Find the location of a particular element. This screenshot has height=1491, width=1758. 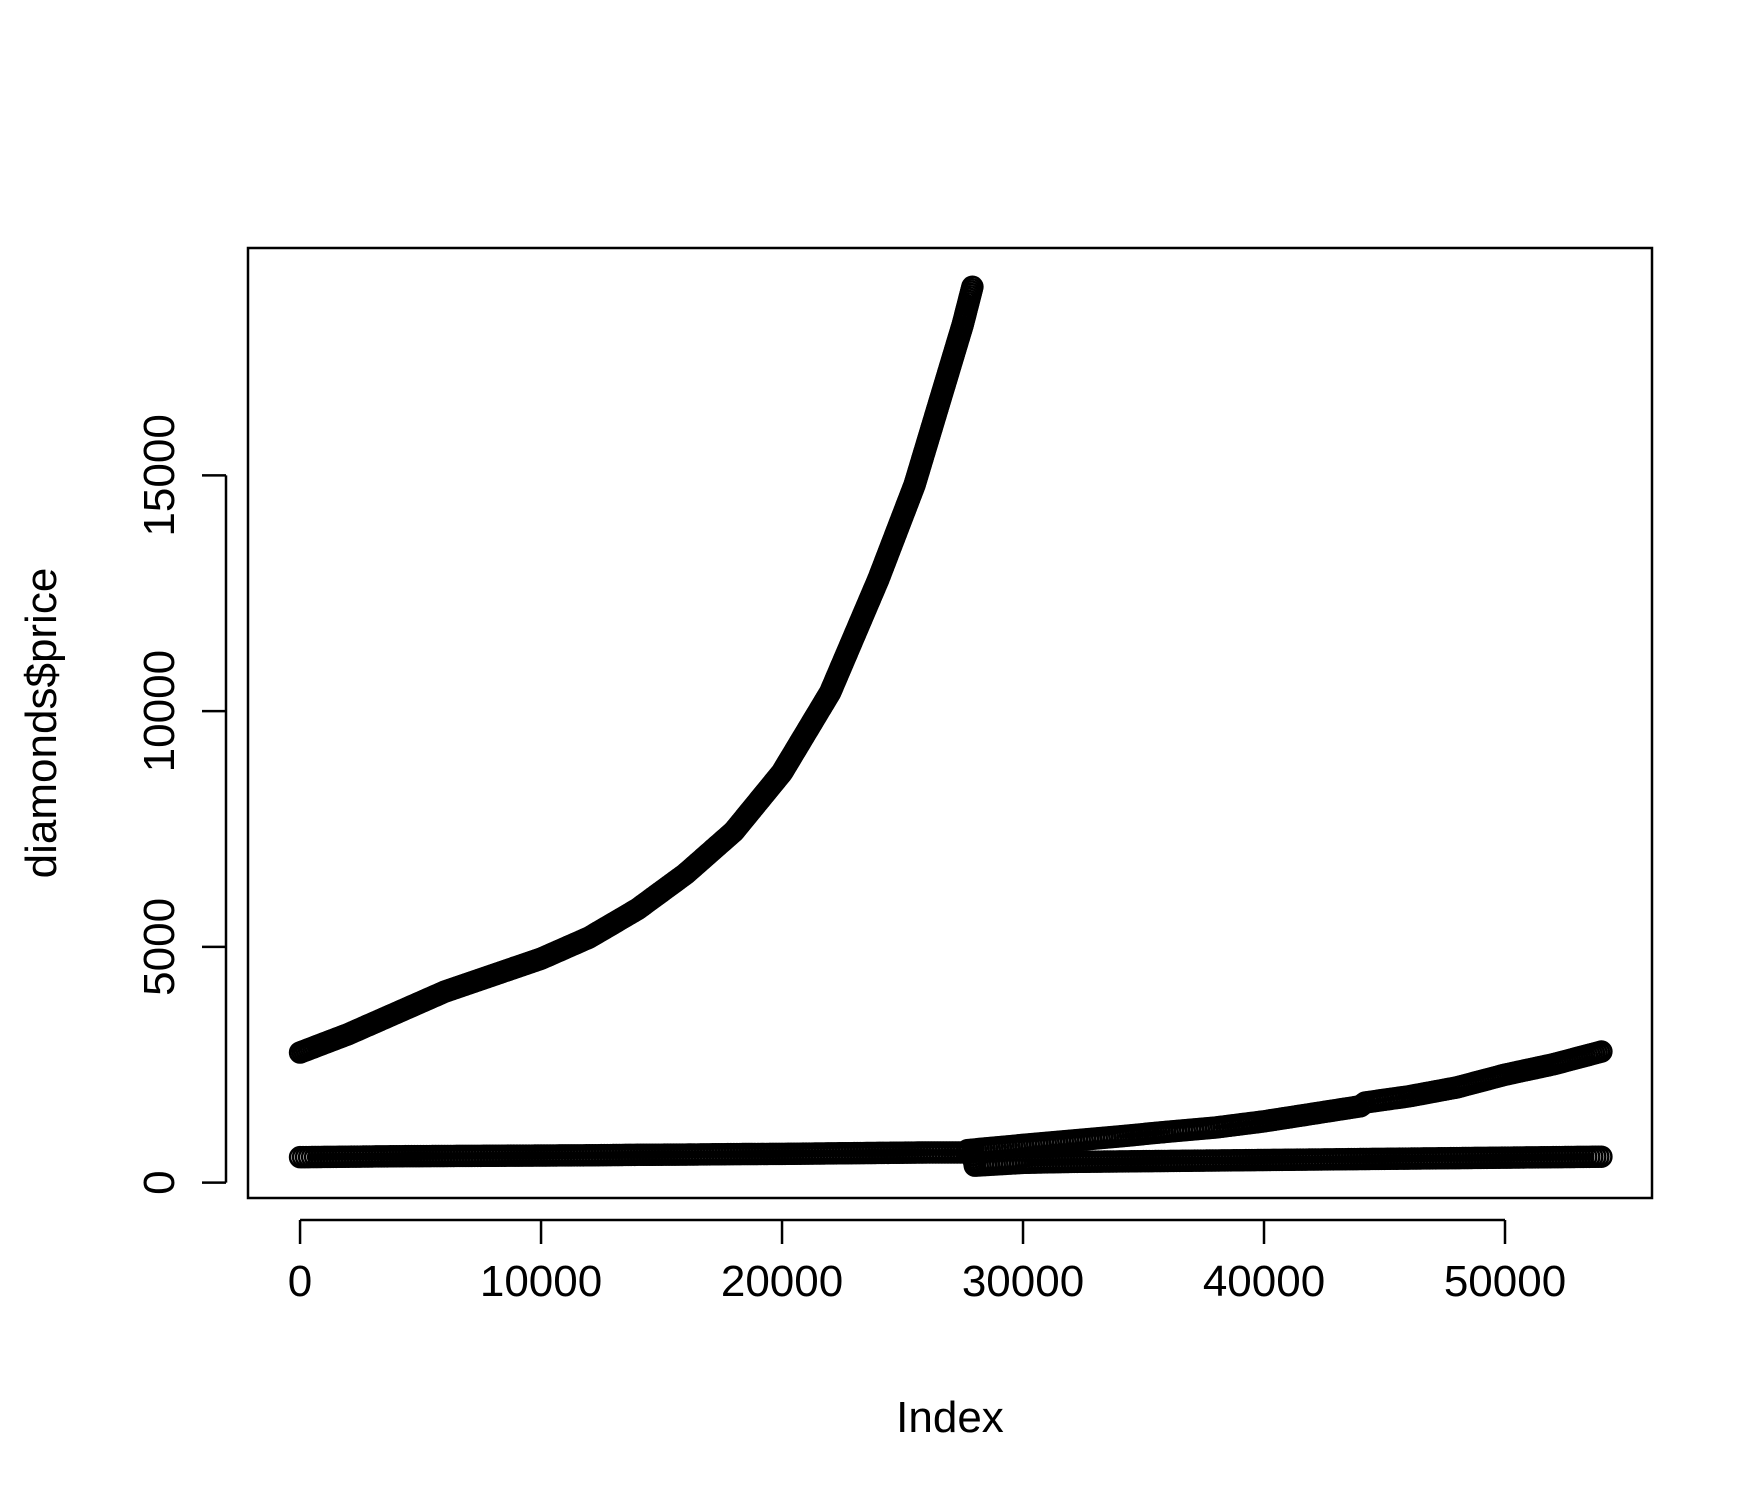

x-tick-label: 20000 is located at coordinates (782, 1281).